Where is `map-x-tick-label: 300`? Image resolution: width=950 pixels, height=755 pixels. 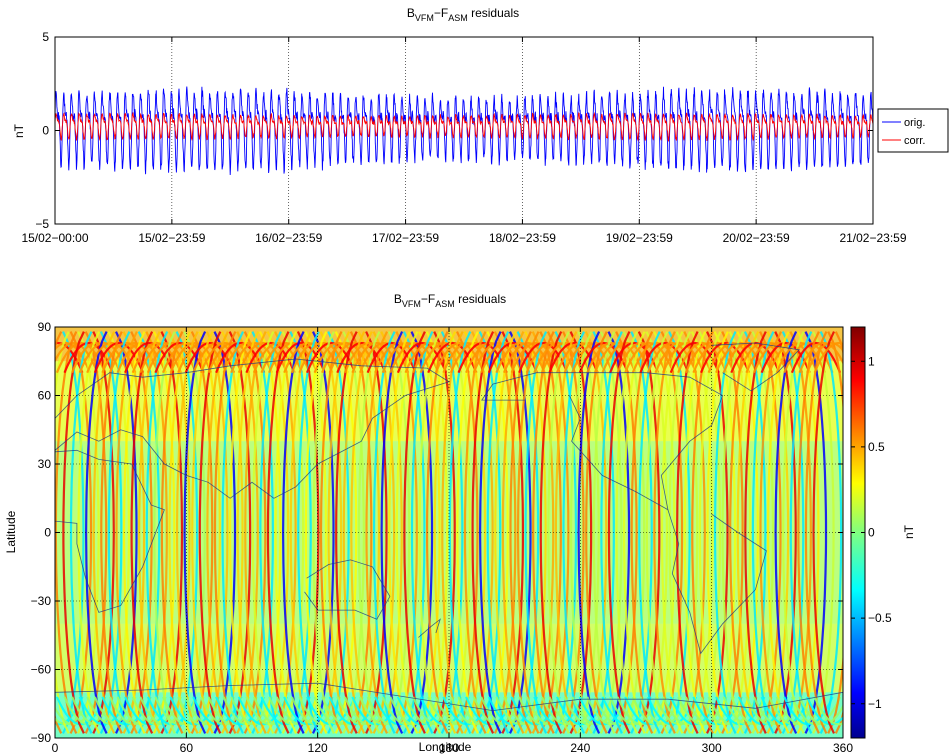 map-x-tick-label: 300 is located at coordinates (712, 748).